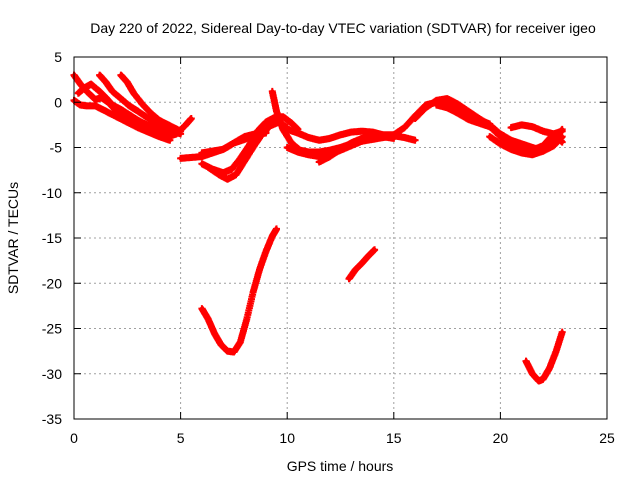  What do you see at coordinates (56, 148) in the screenshot?
I see `y-tick-label: -5` at bounding box center [56, 148].